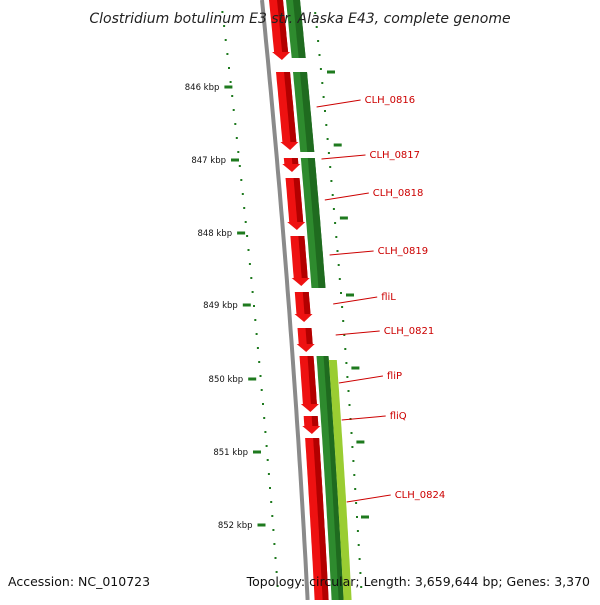 Image resolution: width=600 pixels, height=605 pixels. I want to click on genome-backbone, so click(285, 300).